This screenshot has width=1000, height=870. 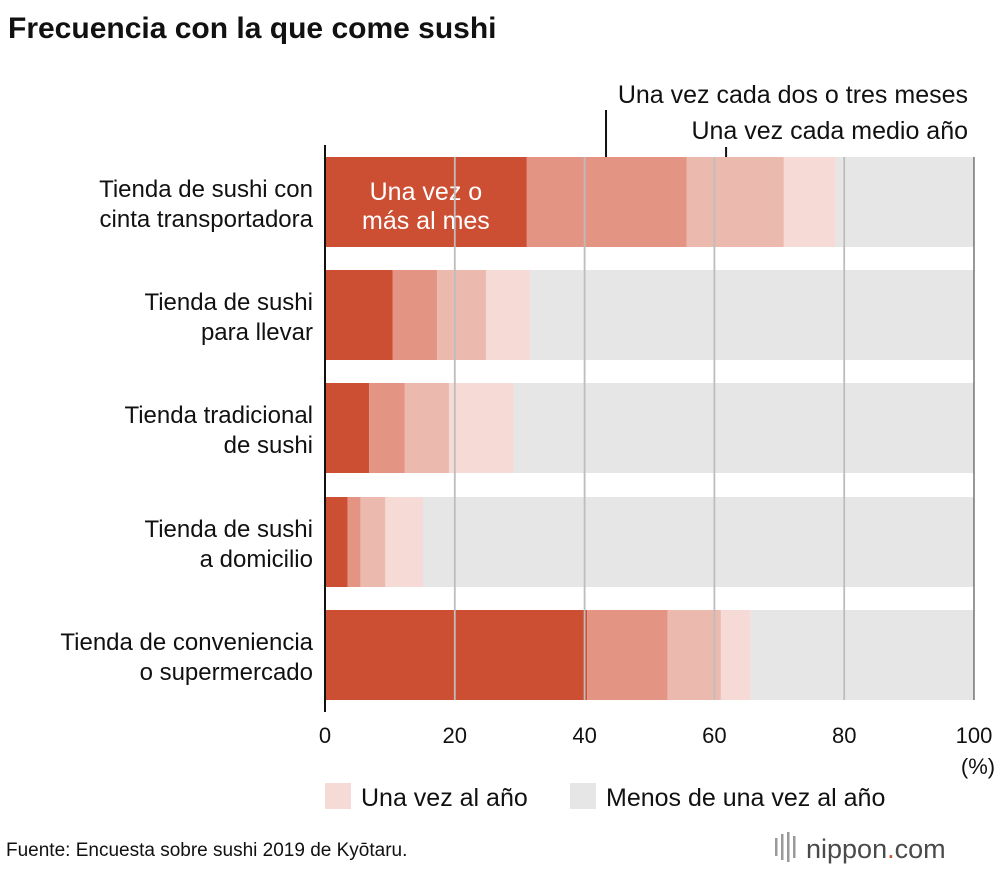 I want to click on x-axis-unit: (%), so click(x=978, y=766).